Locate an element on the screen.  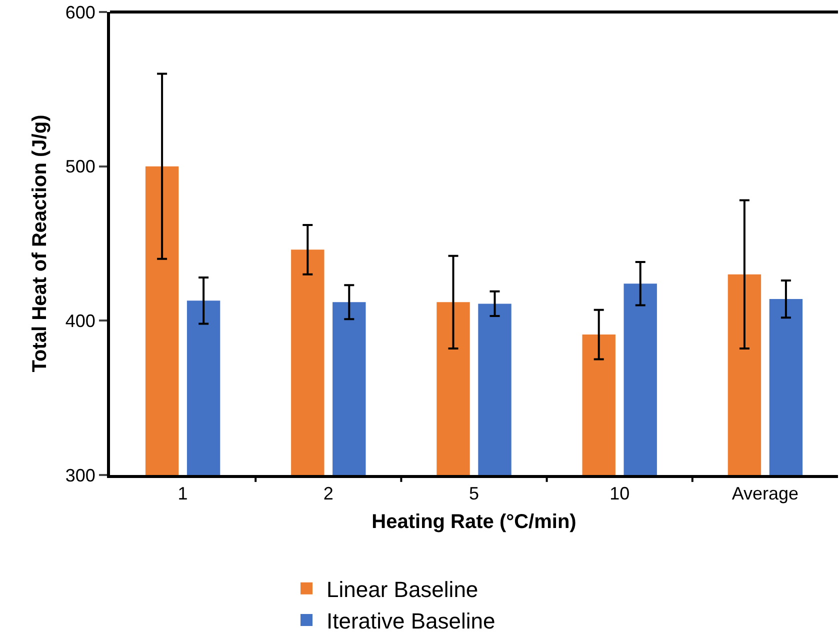
y-tick-label: 400 is located at coordinates (80, 320).